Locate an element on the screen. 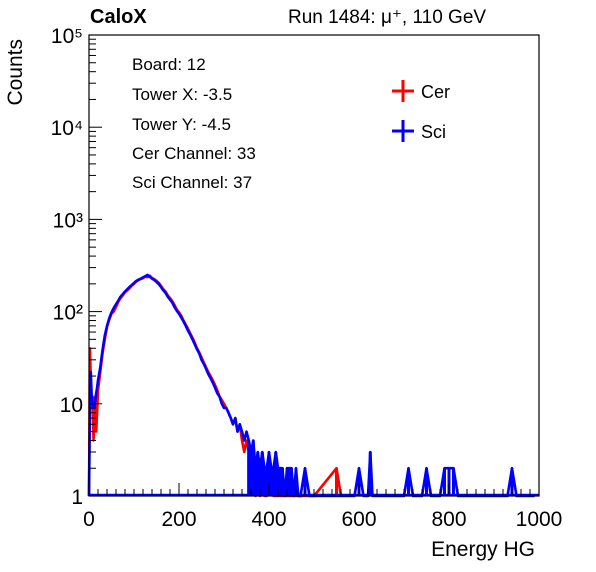 This screenshot has width=596, height=572. y-tick-label: 10 is located at coordinates (71, 405).